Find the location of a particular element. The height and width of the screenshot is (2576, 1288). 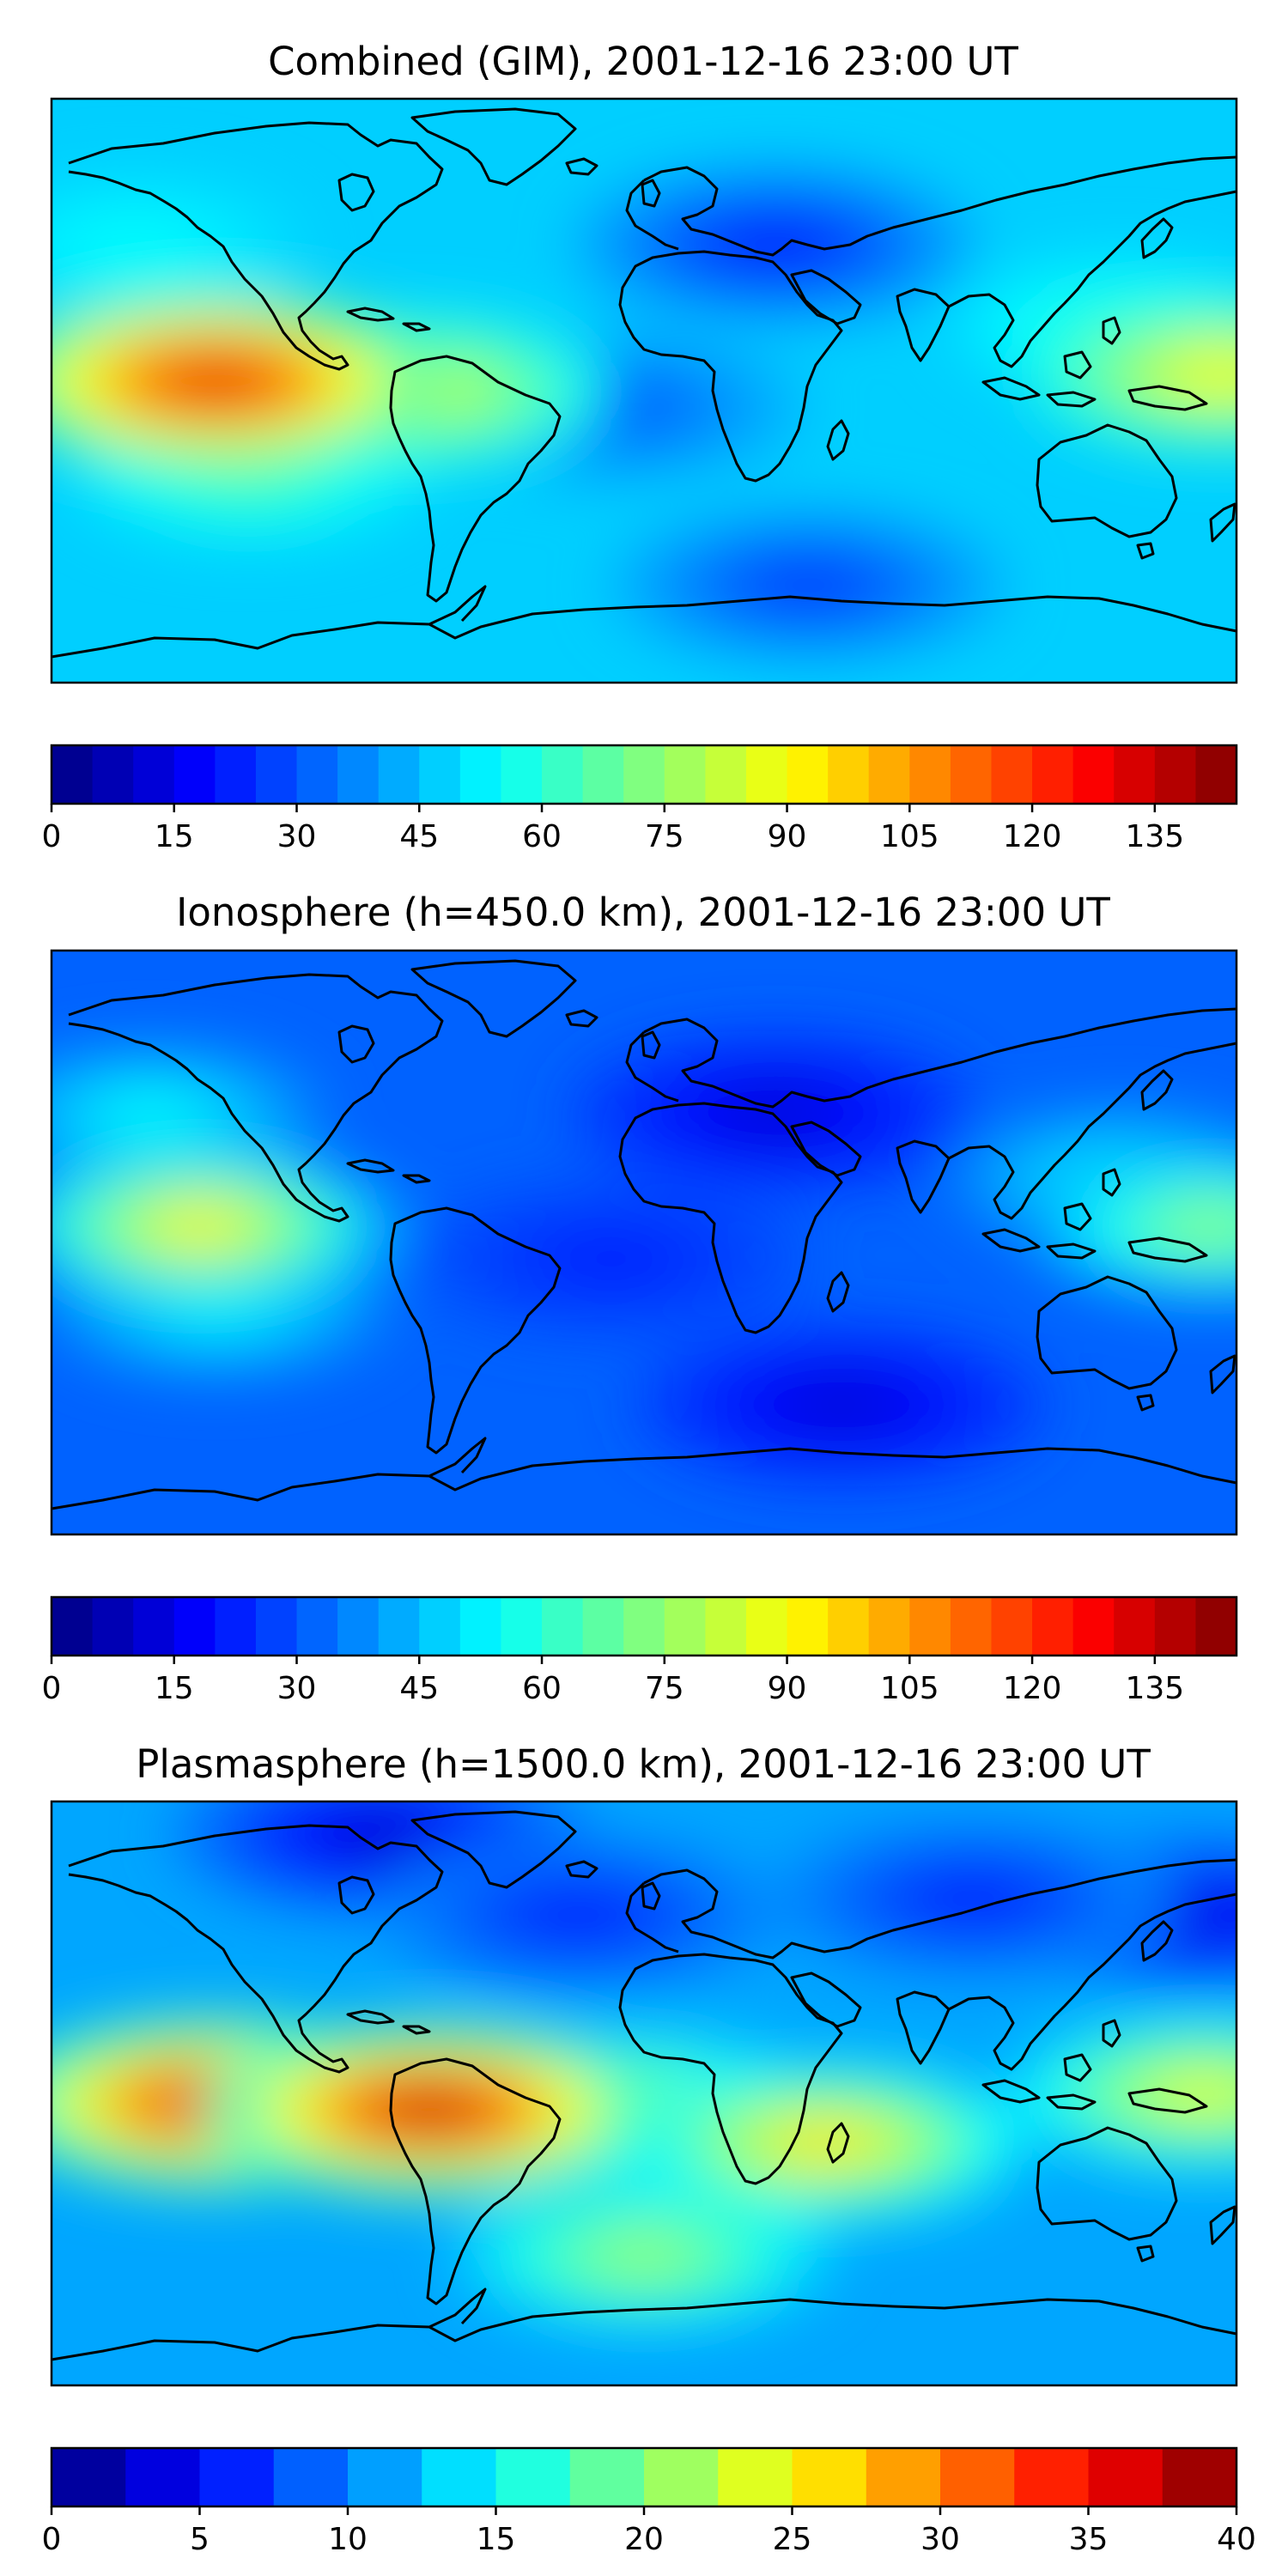

field-contour-indian-ocean-band is located at coordinates (825, 2142).